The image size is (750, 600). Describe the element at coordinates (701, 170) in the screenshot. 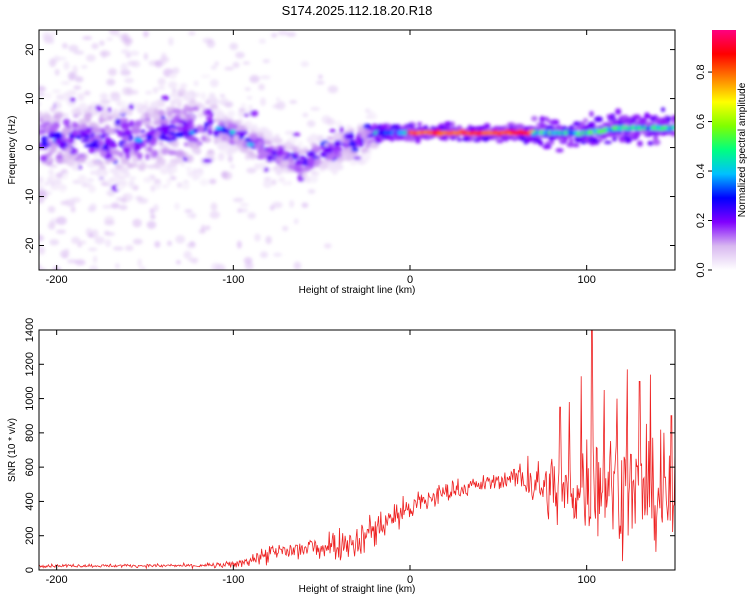

I see `colorbar-tick-label: 0.4` at that location.